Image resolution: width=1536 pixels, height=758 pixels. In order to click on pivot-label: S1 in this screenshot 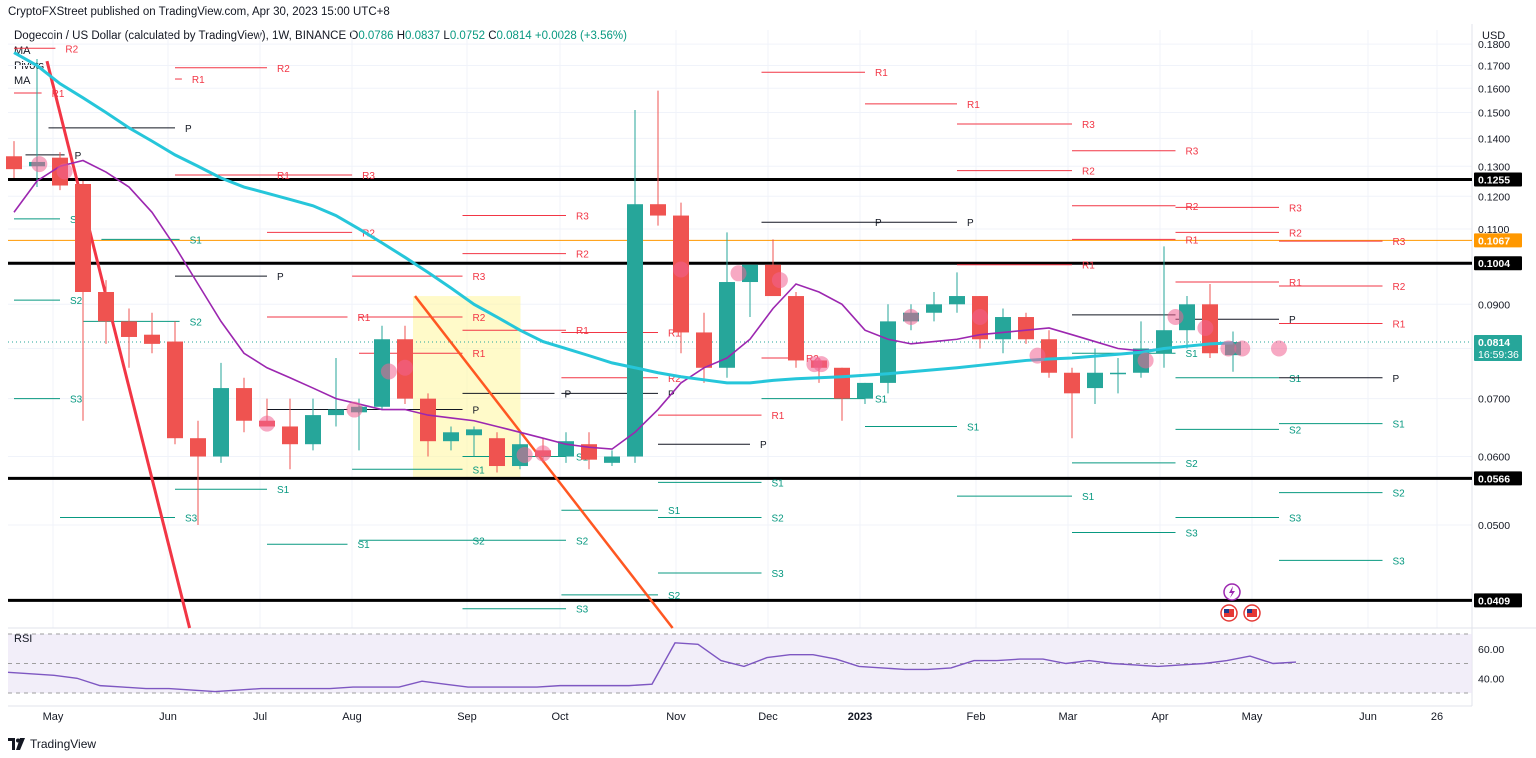, I will do `click(1088, 497)`.